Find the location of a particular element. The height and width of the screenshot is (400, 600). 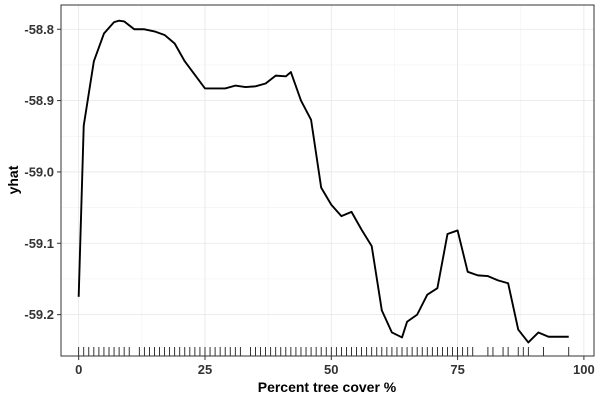

y-tick-label: -59.1 is located at coordinates (39, 243).